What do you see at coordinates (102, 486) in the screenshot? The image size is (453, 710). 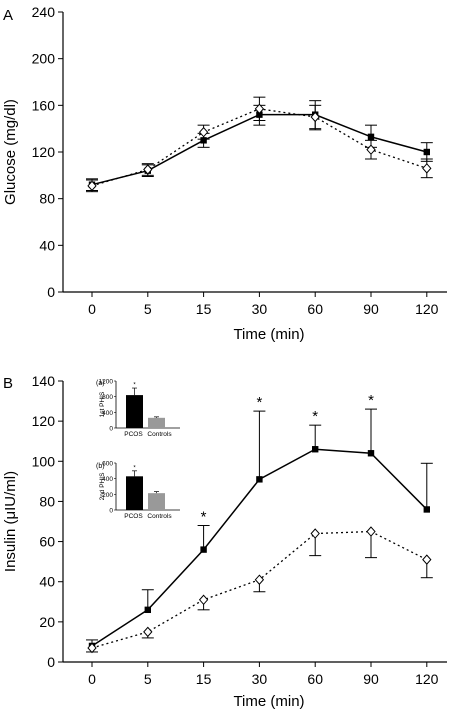 I see `inset-y-axis-label: 2nd PHIS` at bounding box center [102, 486].